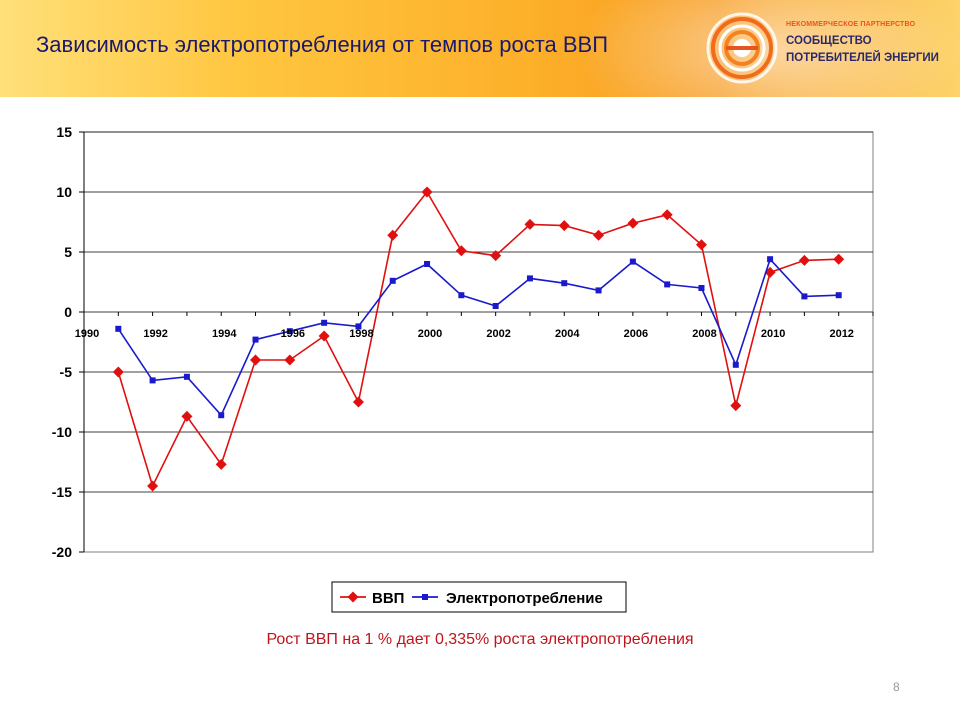 Image resolution: width=960 pixels, height=720 pixels. I want to click on x-tick-label: 2010, so click(773, 334).